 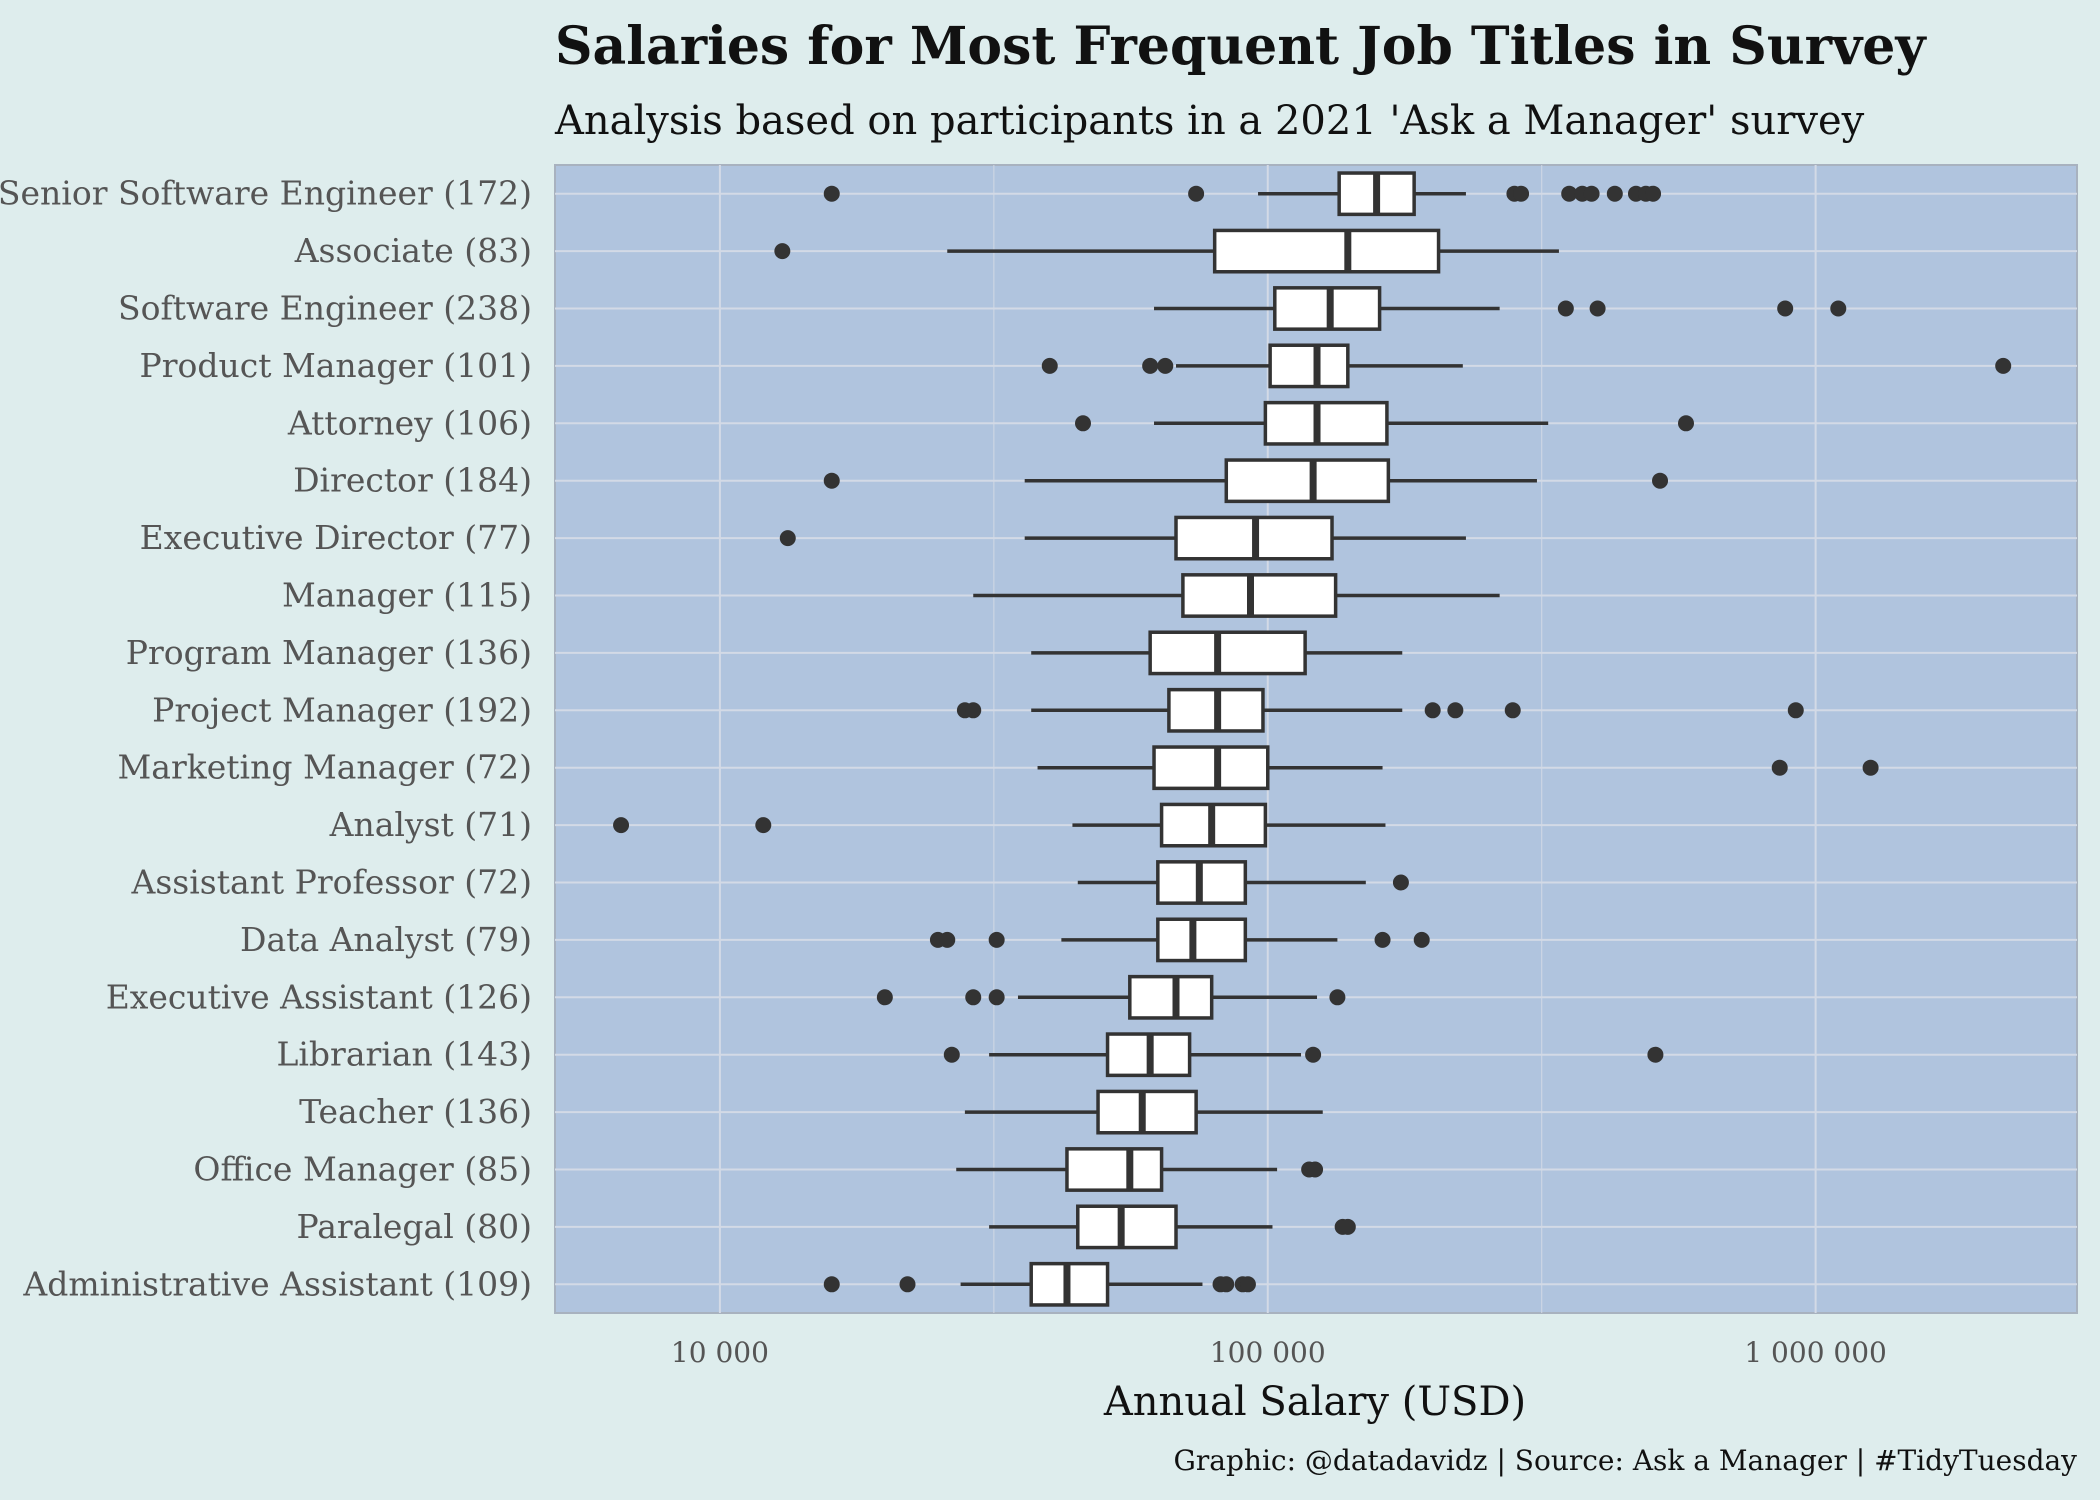 I want to click on category-label: Senior Software Engineer (172), so click(x=266, y=193).